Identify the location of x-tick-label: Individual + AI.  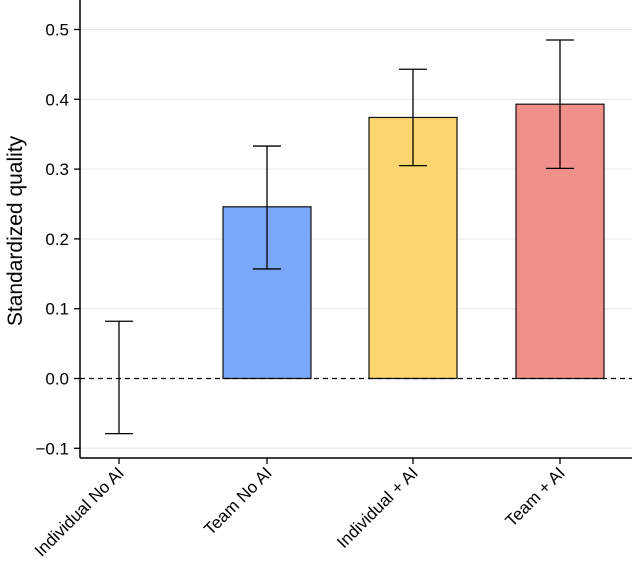
(377, 507).